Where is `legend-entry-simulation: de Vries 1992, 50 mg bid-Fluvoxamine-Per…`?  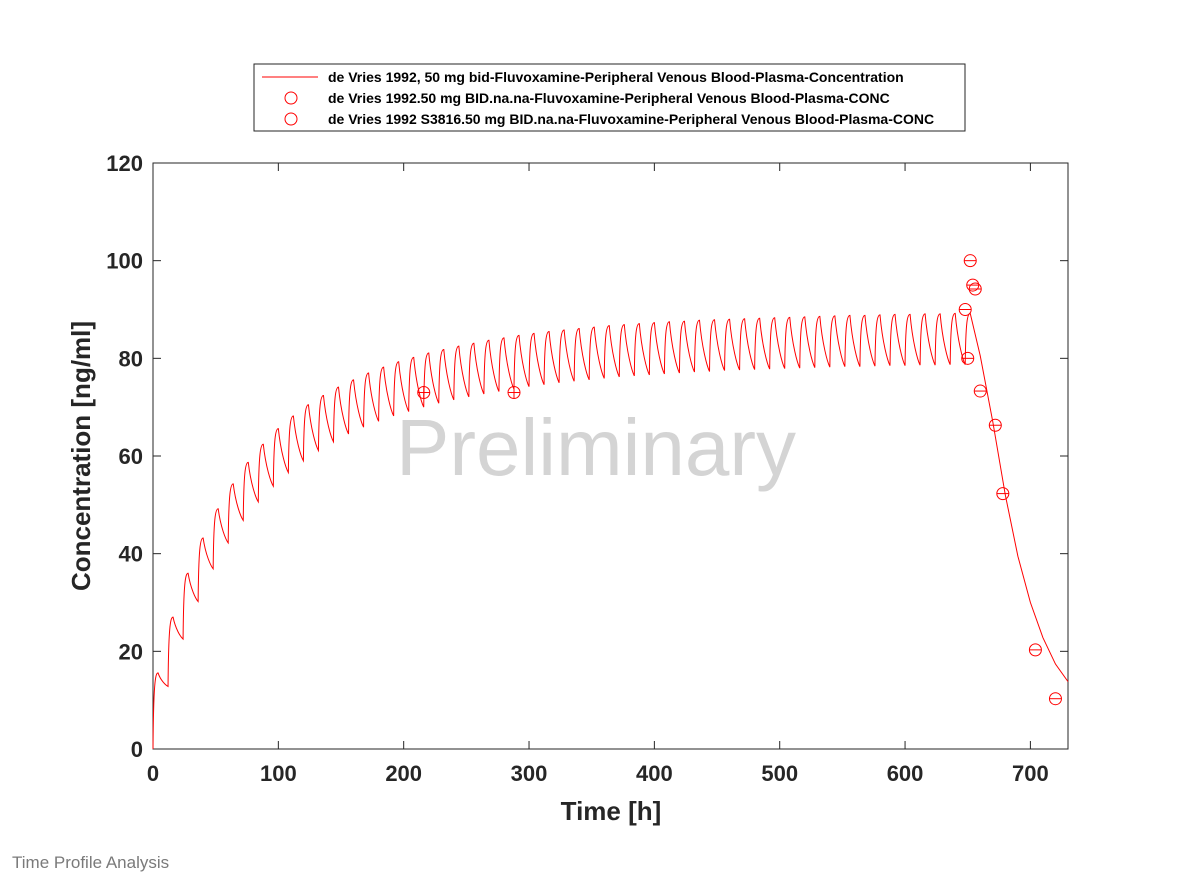 legend-entry-simulation: de Vries 1992, 50 mg bid-Fluvoxamine-Per… is located at coordinates (616, 77).